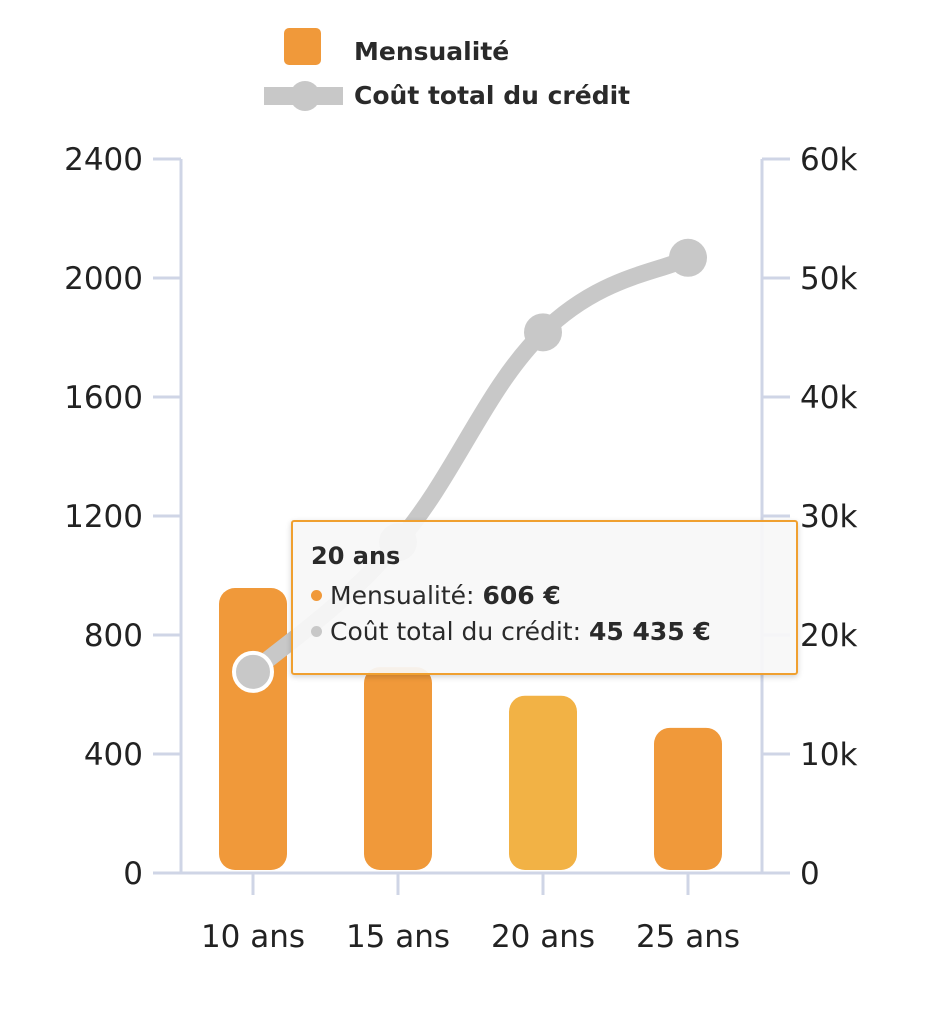  I want to click on y-axis-left-ticks: 0 400 800 1200 1600 2000 2400, so click(122, 517).